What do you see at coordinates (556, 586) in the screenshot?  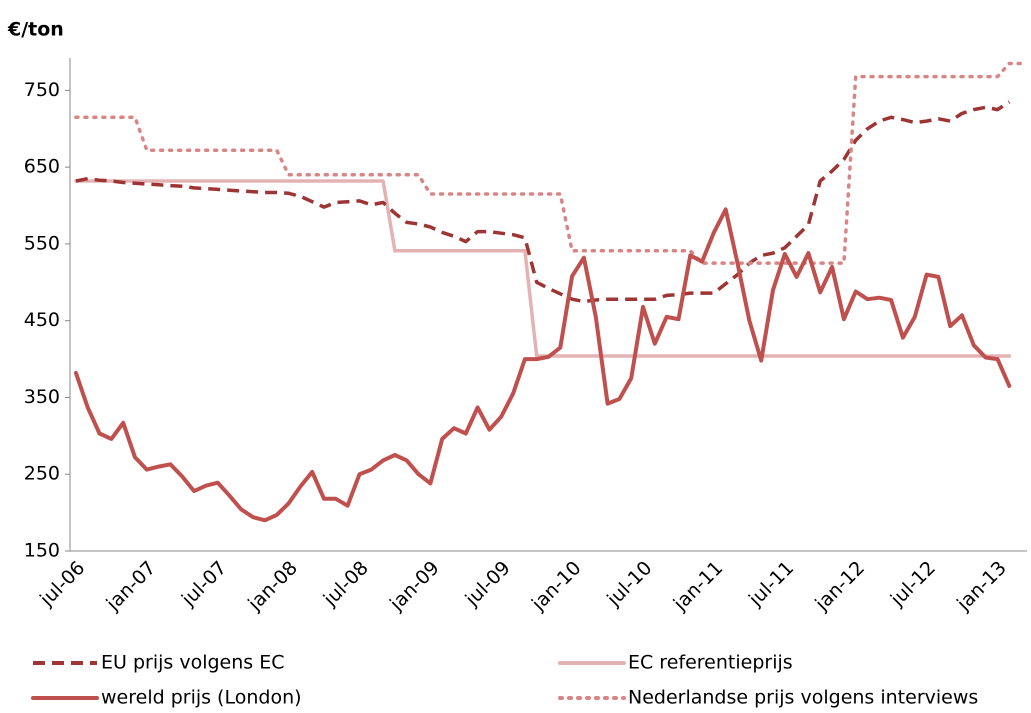 I see `x-tick-label: jan-10` at bounding box center [556, 586].